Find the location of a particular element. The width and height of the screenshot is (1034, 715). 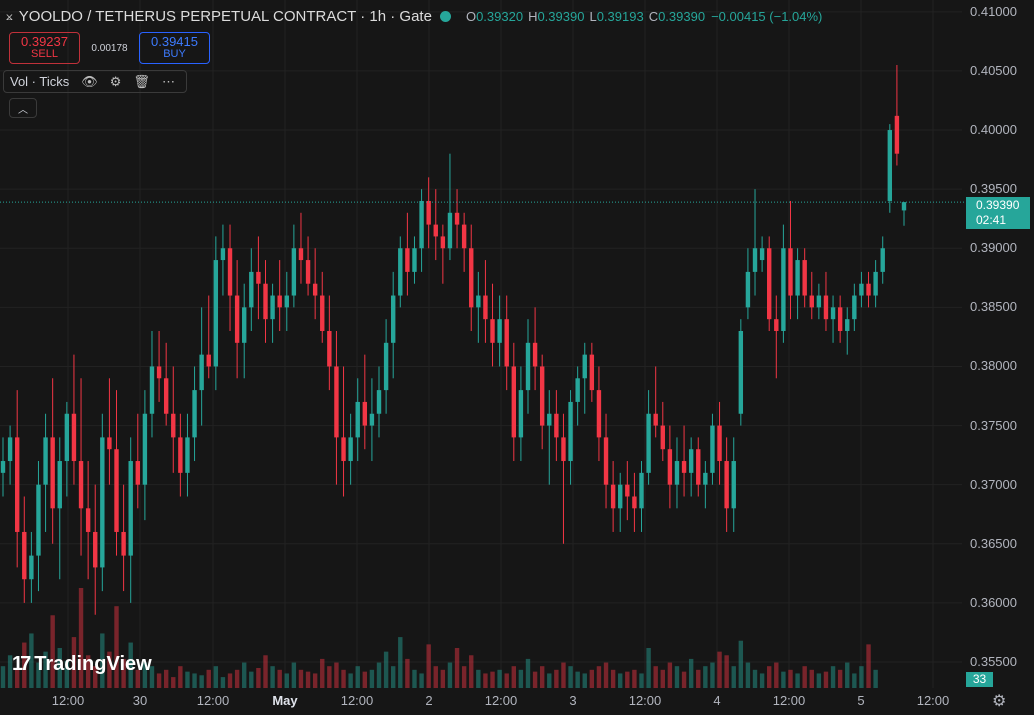

last-price-tag: 0.39390 02:41 is located at coordinates (998, 213).